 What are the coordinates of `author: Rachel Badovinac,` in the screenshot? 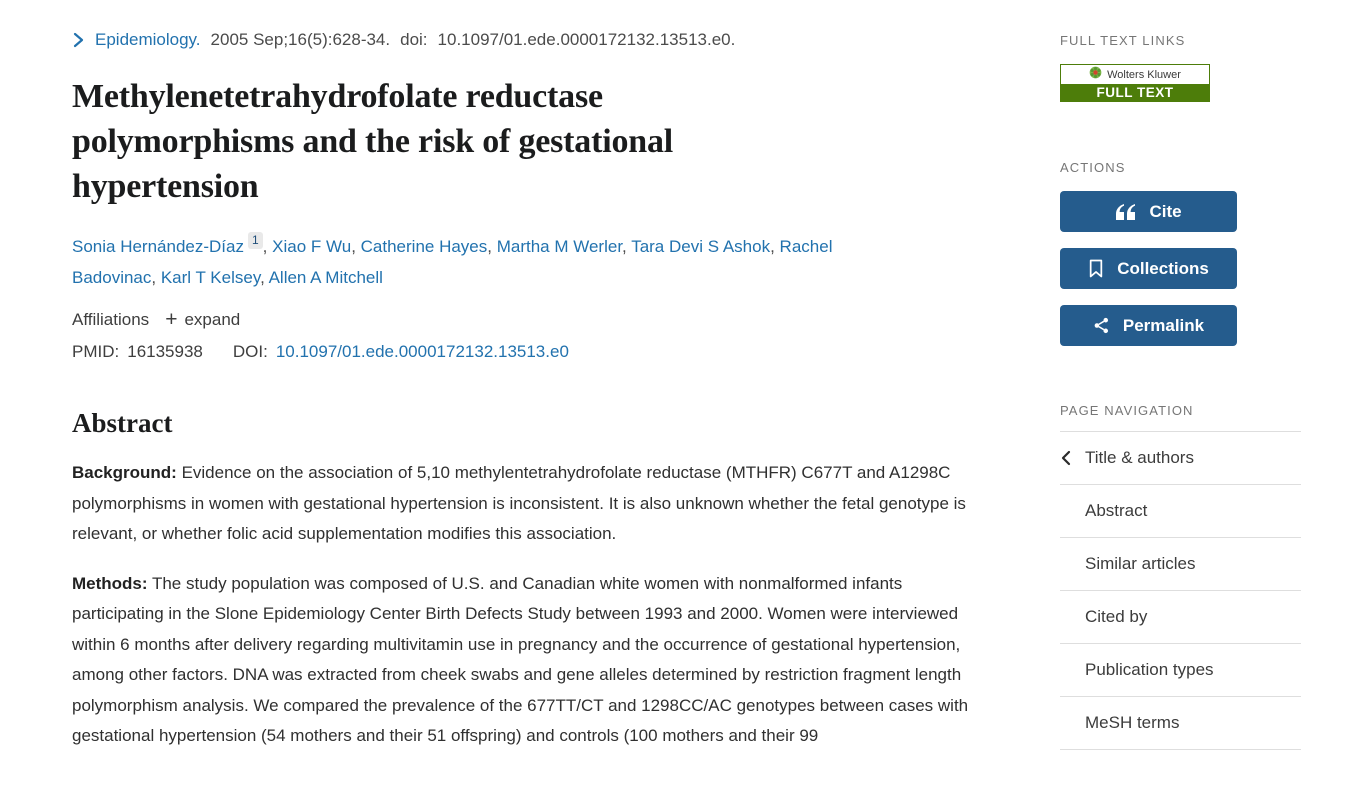 It's located at (452, 262).